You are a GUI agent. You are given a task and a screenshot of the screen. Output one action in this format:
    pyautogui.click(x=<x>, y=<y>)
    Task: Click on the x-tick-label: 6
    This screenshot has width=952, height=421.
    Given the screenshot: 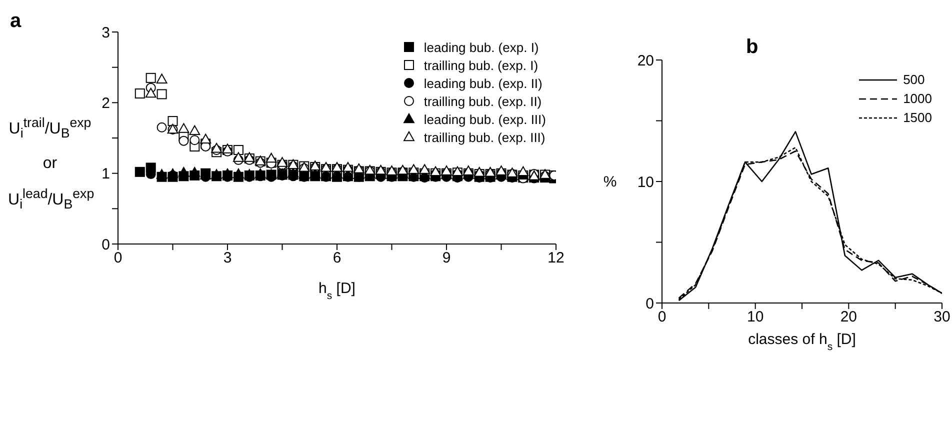 What is the action you would take?
    pyautogui.click(x=337, y=258)
    